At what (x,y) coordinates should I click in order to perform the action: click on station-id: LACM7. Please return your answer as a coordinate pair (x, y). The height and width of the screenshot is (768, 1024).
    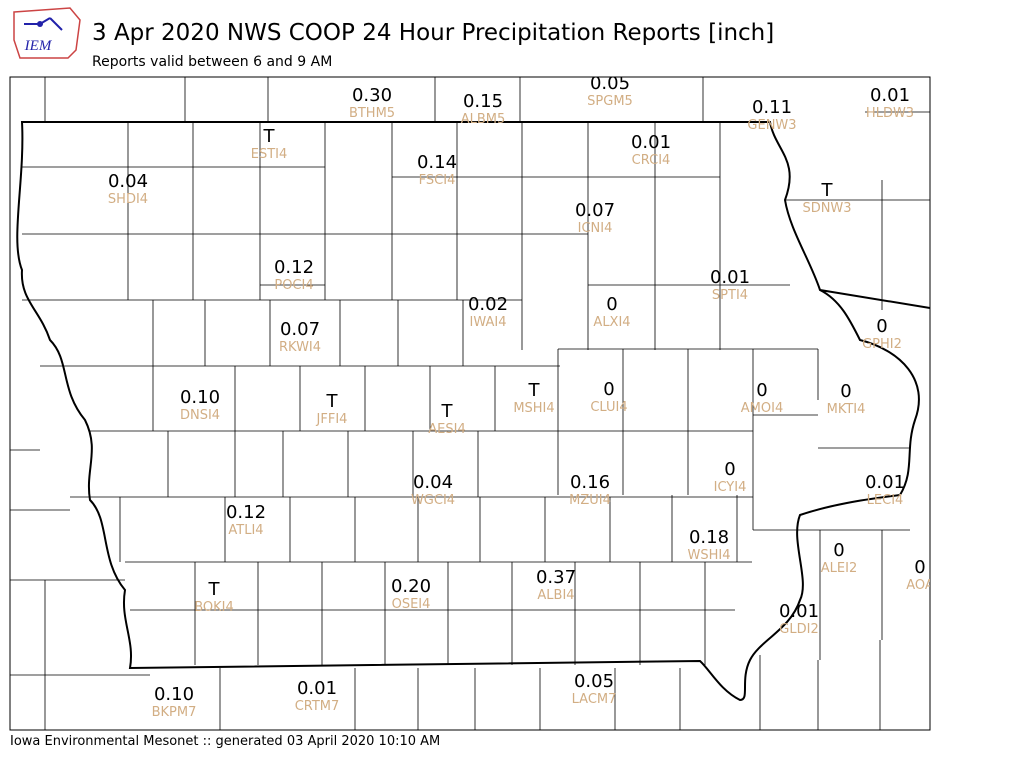
    Looking at the image, I should click on (594, 699).